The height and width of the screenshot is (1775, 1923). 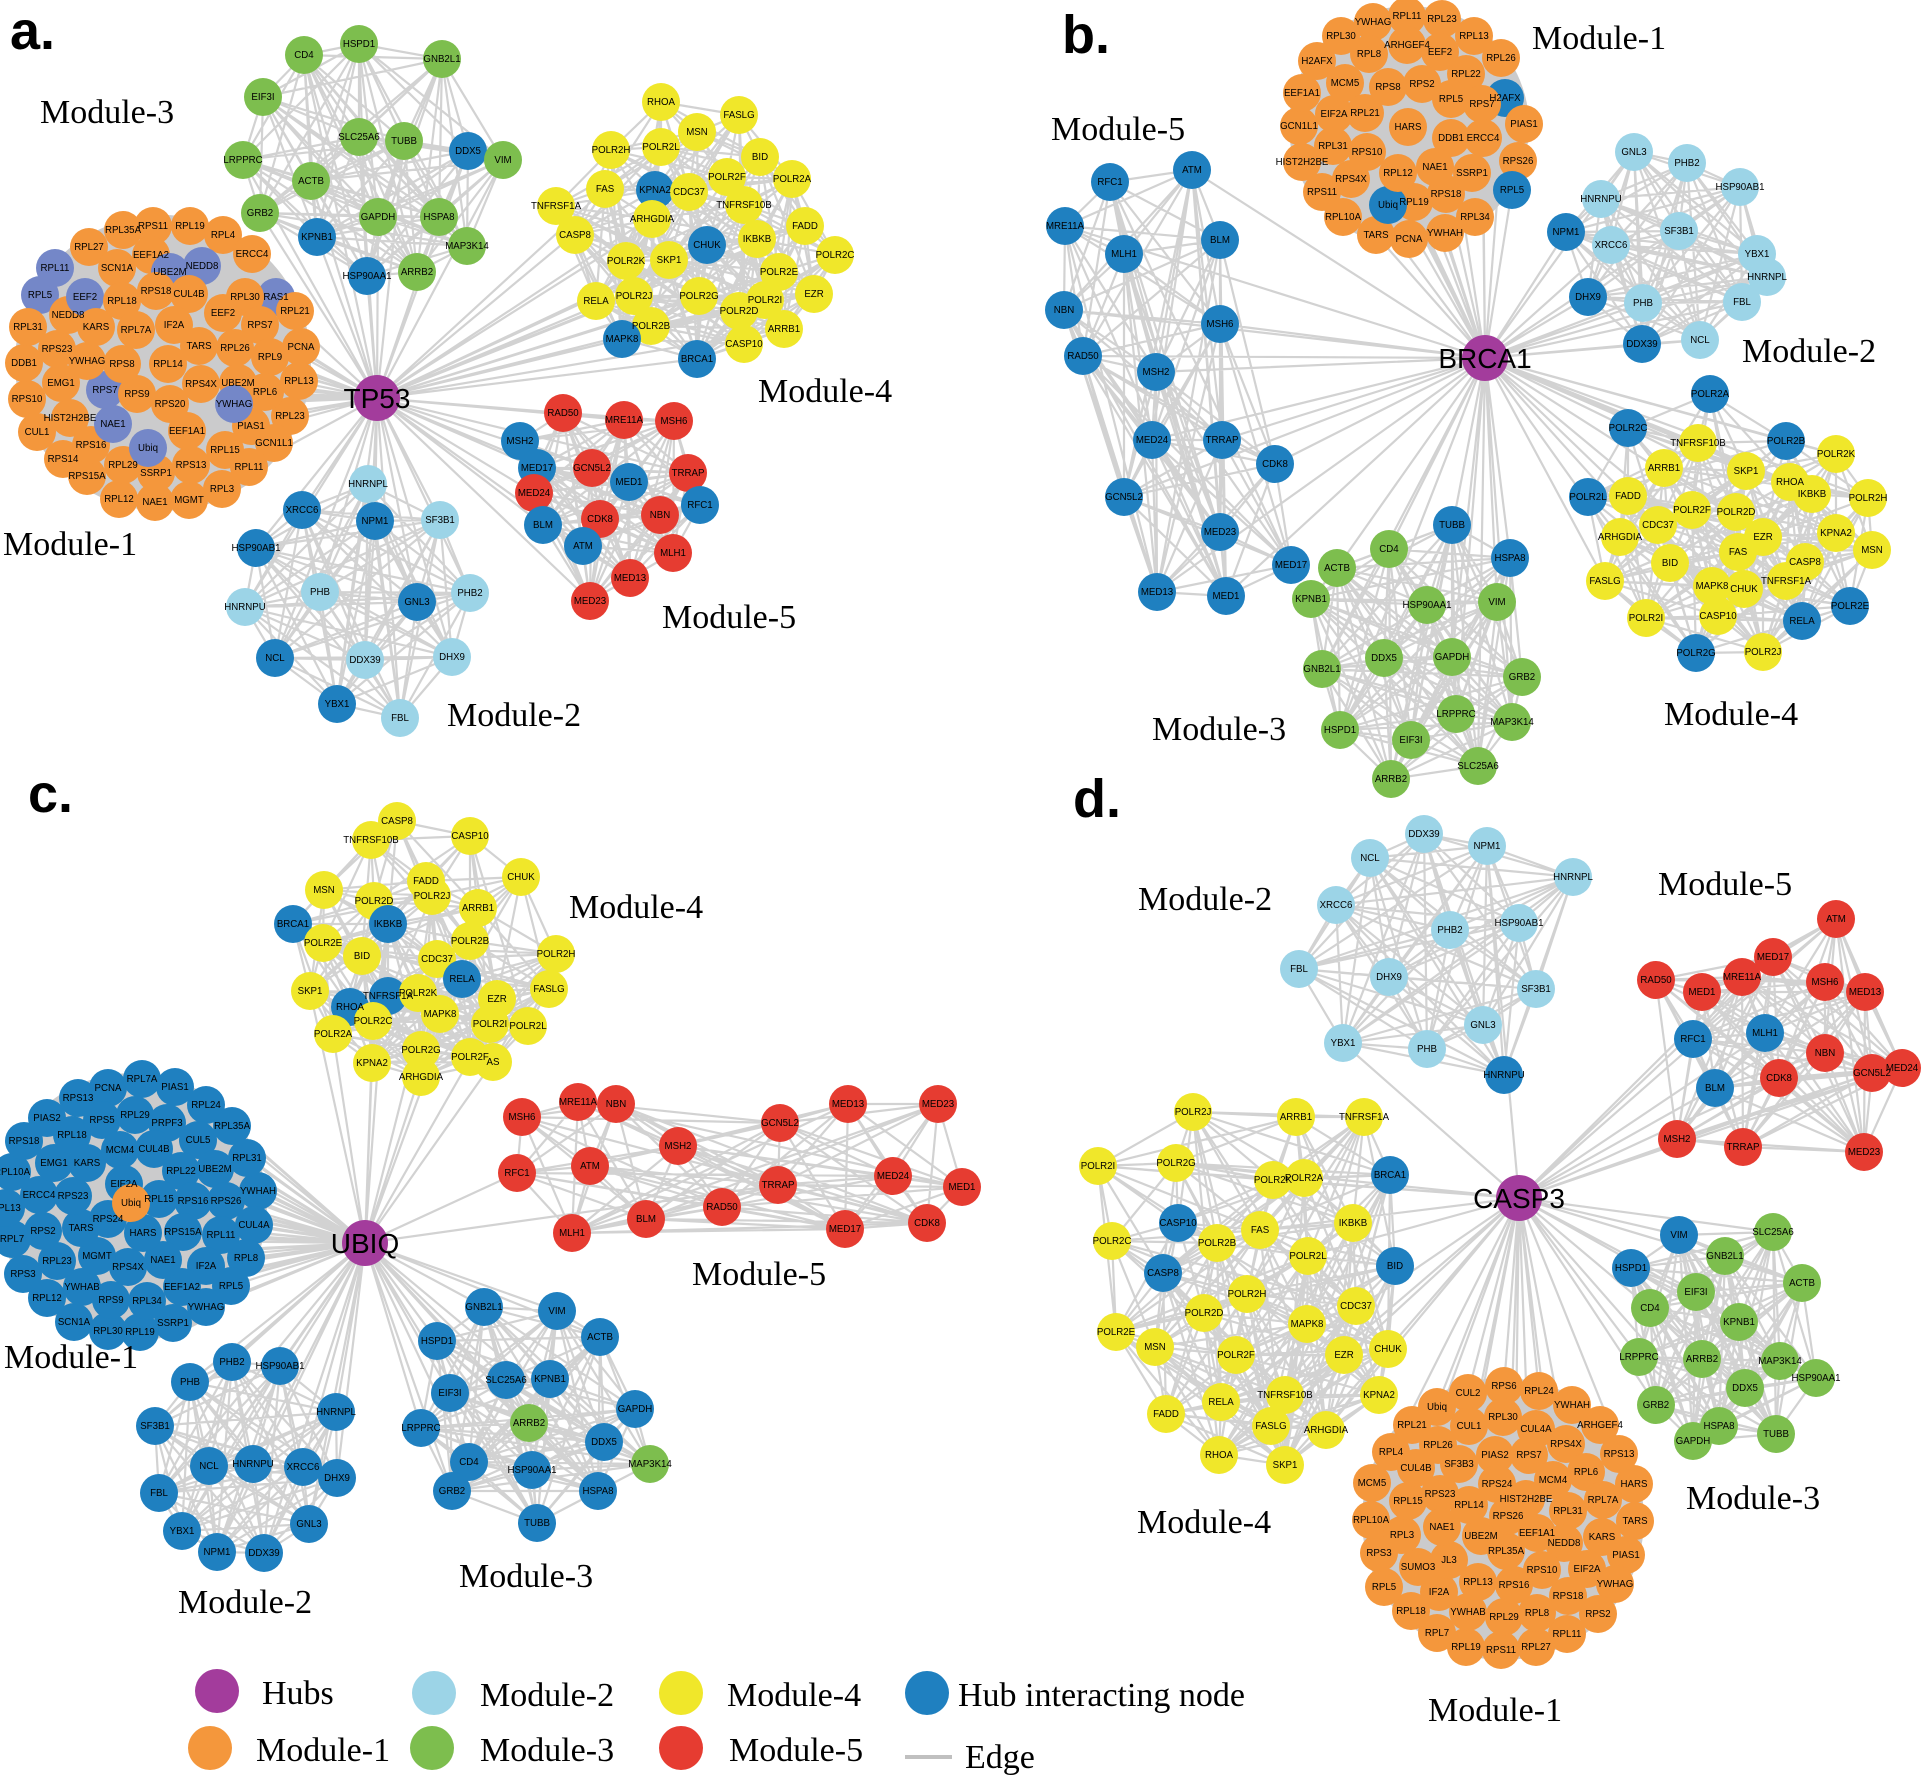 What do you see at coordinates (1767, 277) in the screenshot?
I see `svg-text: HNRNPL` at bounding box center [1767, 277].